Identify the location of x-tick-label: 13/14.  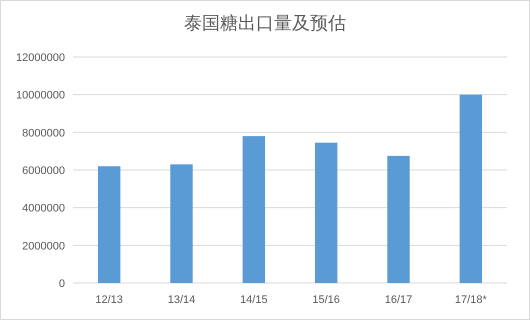
(182, 300).